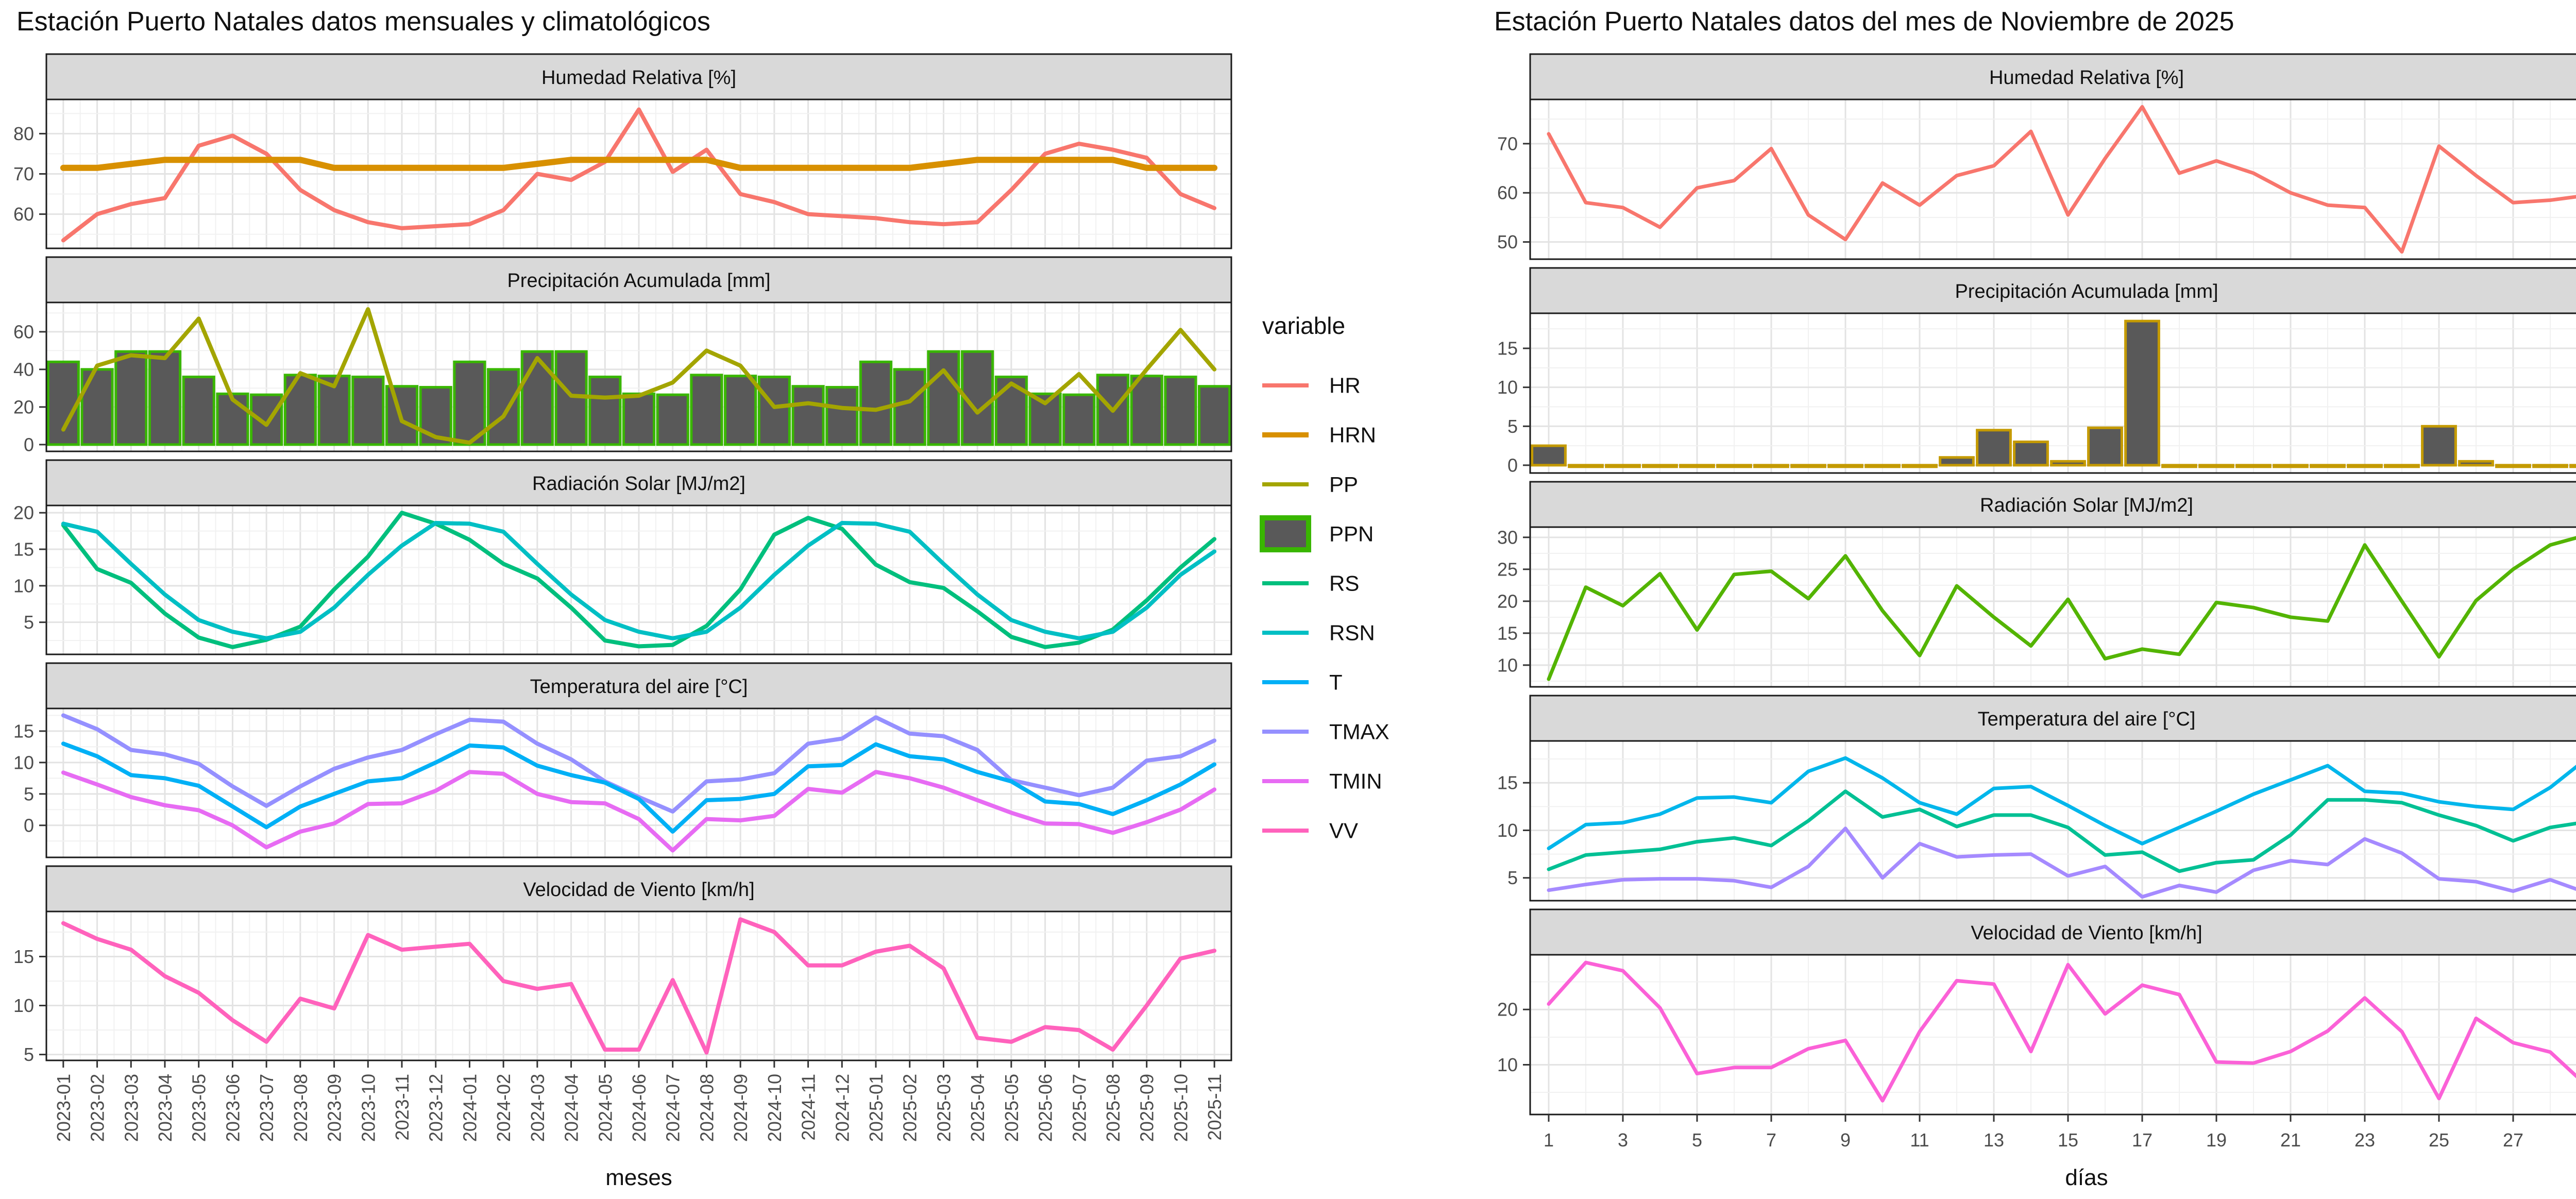 The image size is (2576, 1199). What do you see at coordinates (2142, 1140) in the screenshot?
I see `x-tick-label: 17` at bounding box center [2142, 1140].